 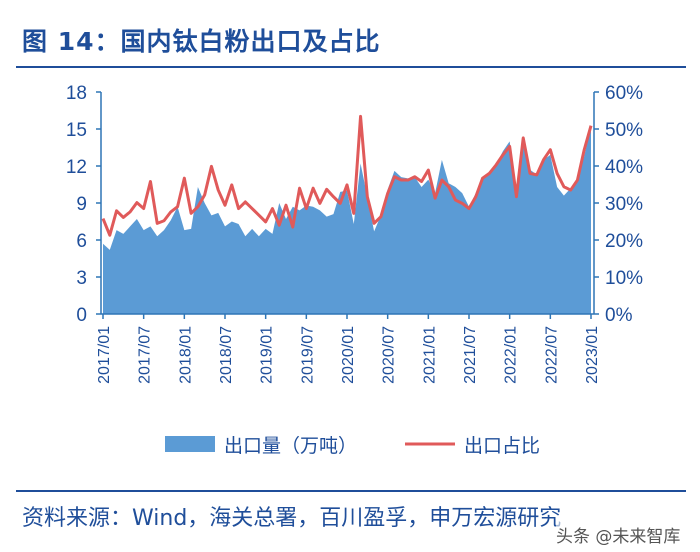 I want to click on source-divider, so click(x=351, y=491).